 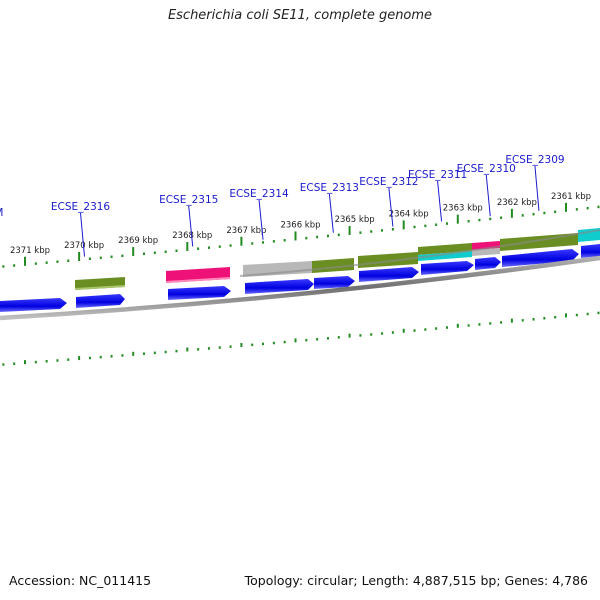 I want to click on gene-label: ECSE_2314, so click(x=259, y=194).